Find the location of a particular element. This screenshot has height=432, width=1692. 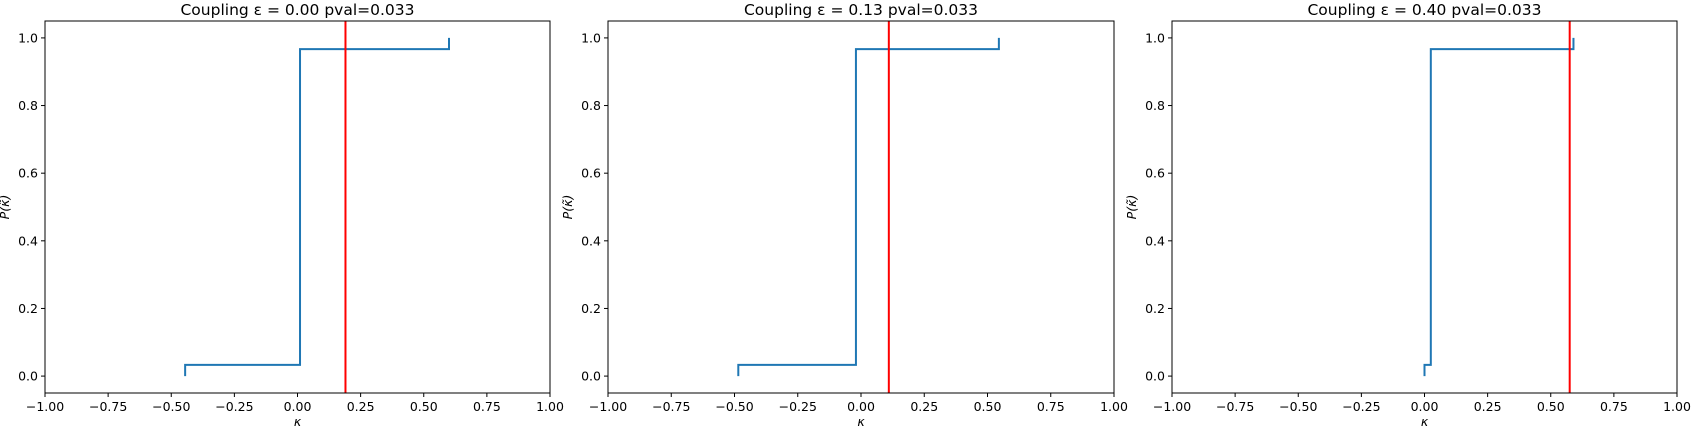

subplot-title: Coupling ε = 0.13 pval=0.033 is located at coordinates (861, 10).